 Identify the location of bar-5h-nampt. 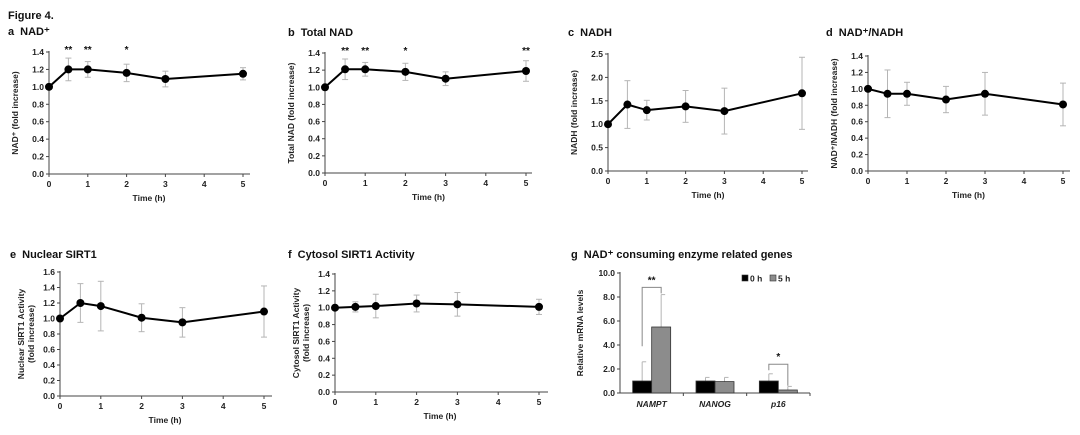
(661, 360).